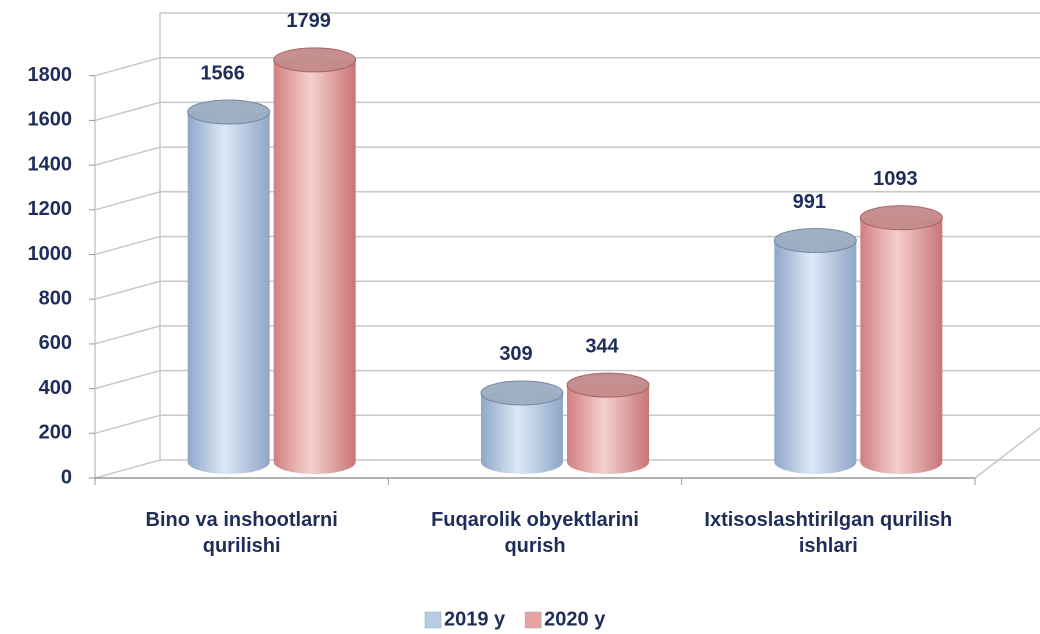  What do you see at coordinates (55, 298) in the screenshot?
I see `y-tick-label: 800` at bounding box center [55, 298].